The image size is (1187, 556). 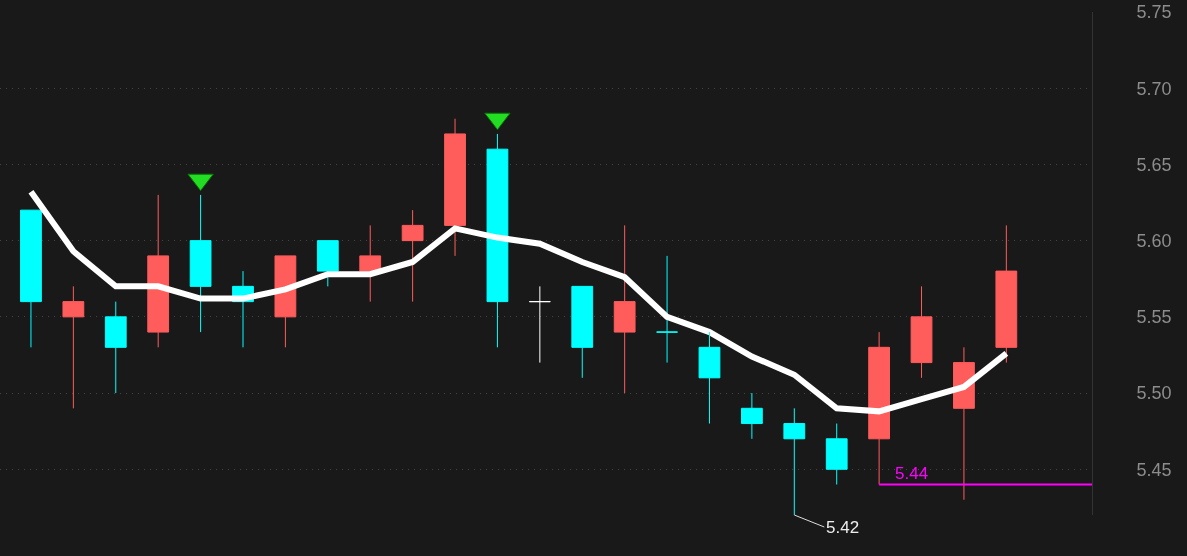 I want to click on y-tick-label: 5.50, so click(x=1154, y=393).